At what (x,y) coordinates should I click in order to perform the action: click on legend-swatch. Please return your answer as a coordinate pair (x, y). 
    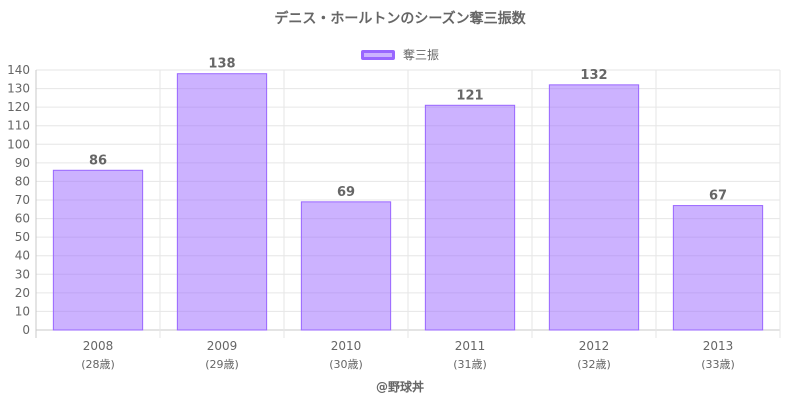
    Looking at the image, I should click on (377, 54).